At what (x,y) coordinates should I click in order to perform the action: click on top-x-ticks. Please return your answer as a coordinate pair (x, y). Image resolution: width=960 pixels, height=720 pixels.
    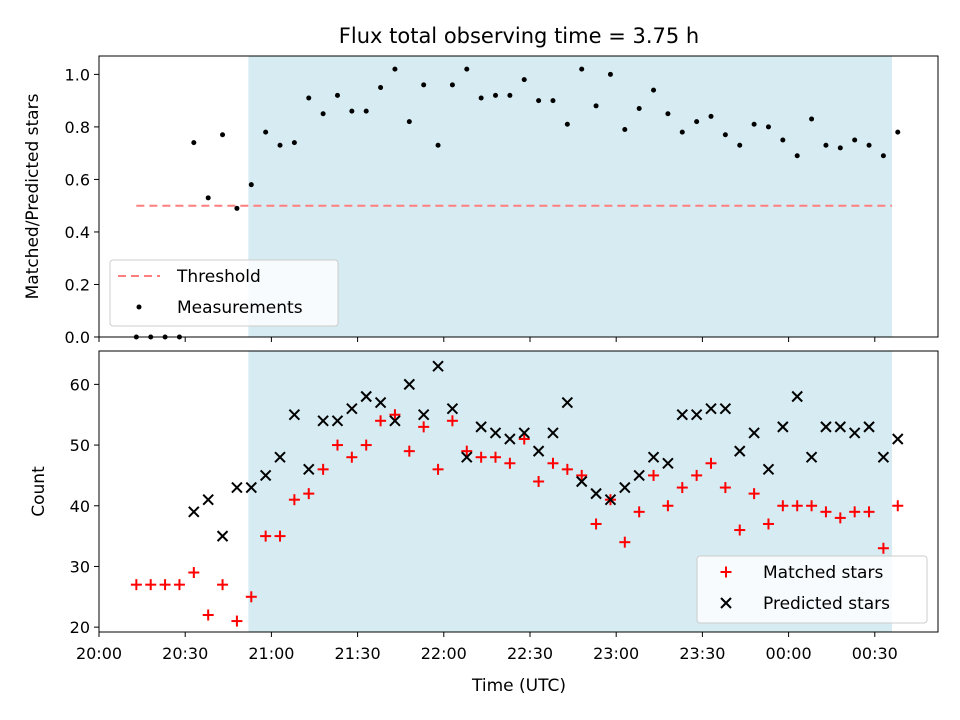
    Looking at the image, I should click on (487, 339).